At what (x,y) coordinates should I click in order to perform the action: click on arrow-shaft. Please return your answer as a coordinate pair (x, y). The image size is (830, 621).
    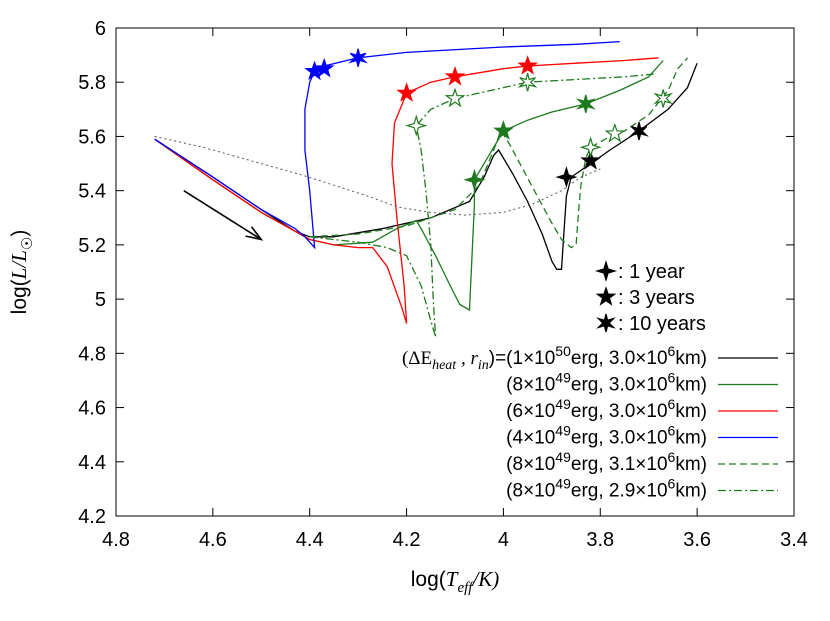
    Looking at the image, I should click on (222, 215).